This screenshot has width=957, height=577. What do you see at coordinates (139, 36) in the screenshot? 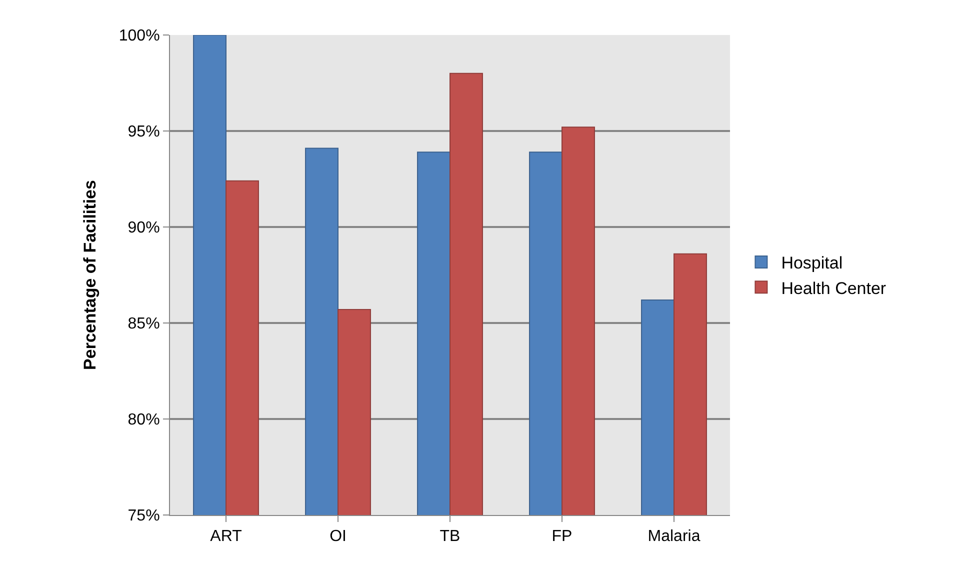
I see `y-tick-label: 100%` at bounding box center [139, 36].